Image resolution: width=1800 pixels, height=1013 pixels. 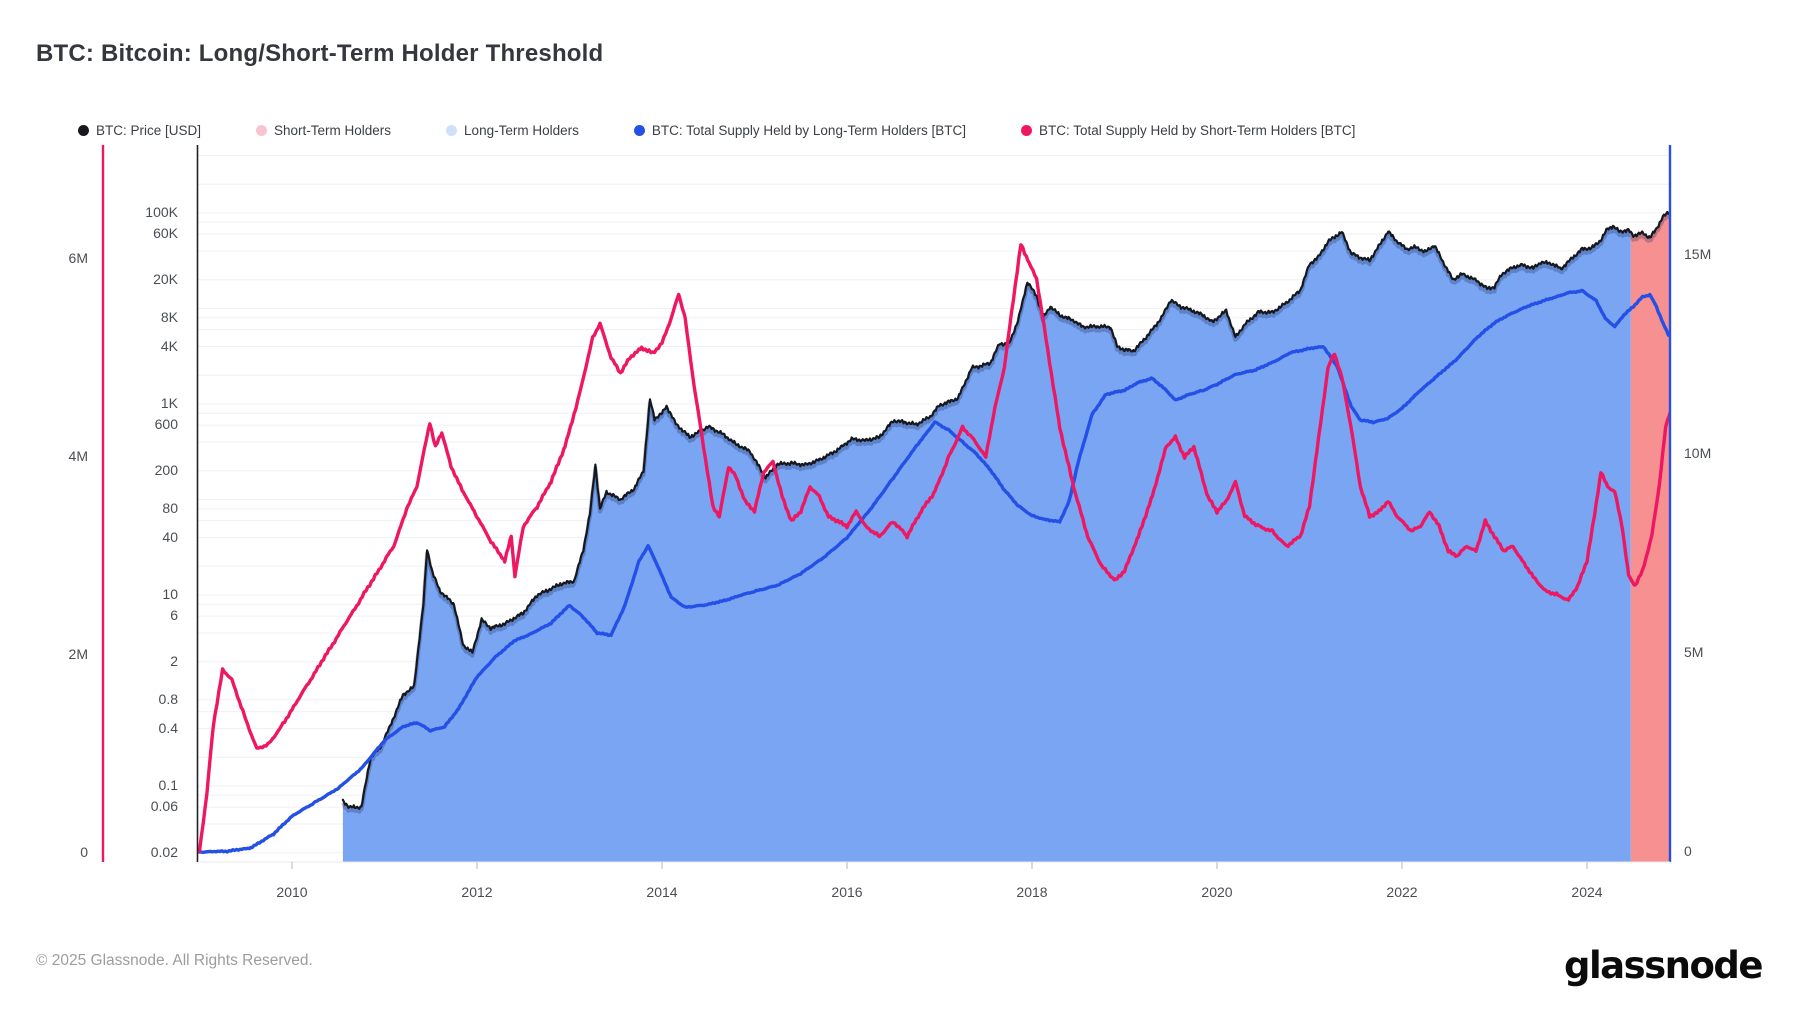 I want to click on price-axis-tick: 0.06, so click(x=164, y=806).